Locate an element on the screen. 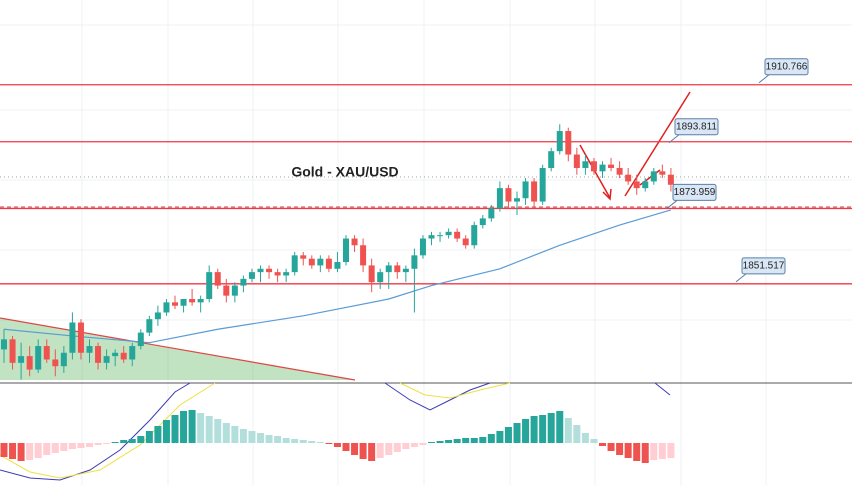 The height and width of the screenshot is (485, 852). level-label: 1910.766 is located at coordinates (787, 66).